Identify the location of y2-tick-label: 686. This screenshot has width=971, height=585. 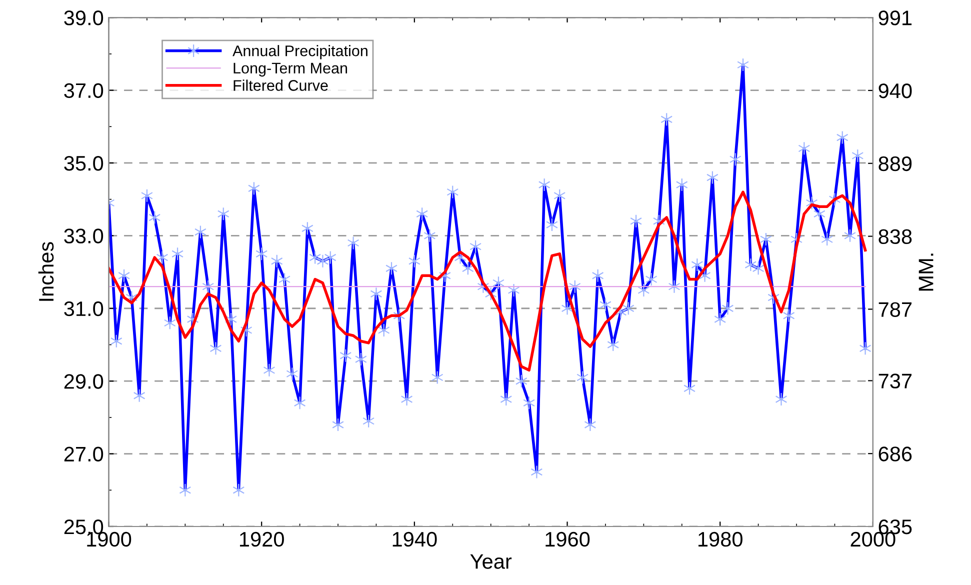
(895, 454).